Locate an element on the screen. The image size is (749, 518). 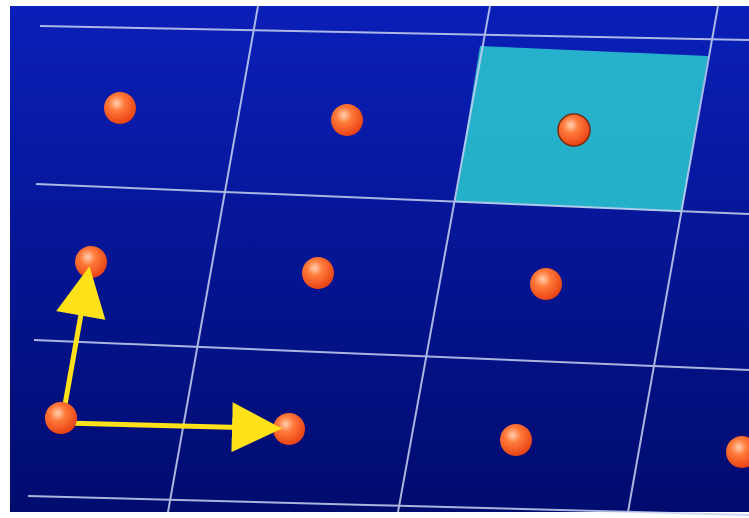
primitive-vector-a1 is located at coordinates (171, 427).